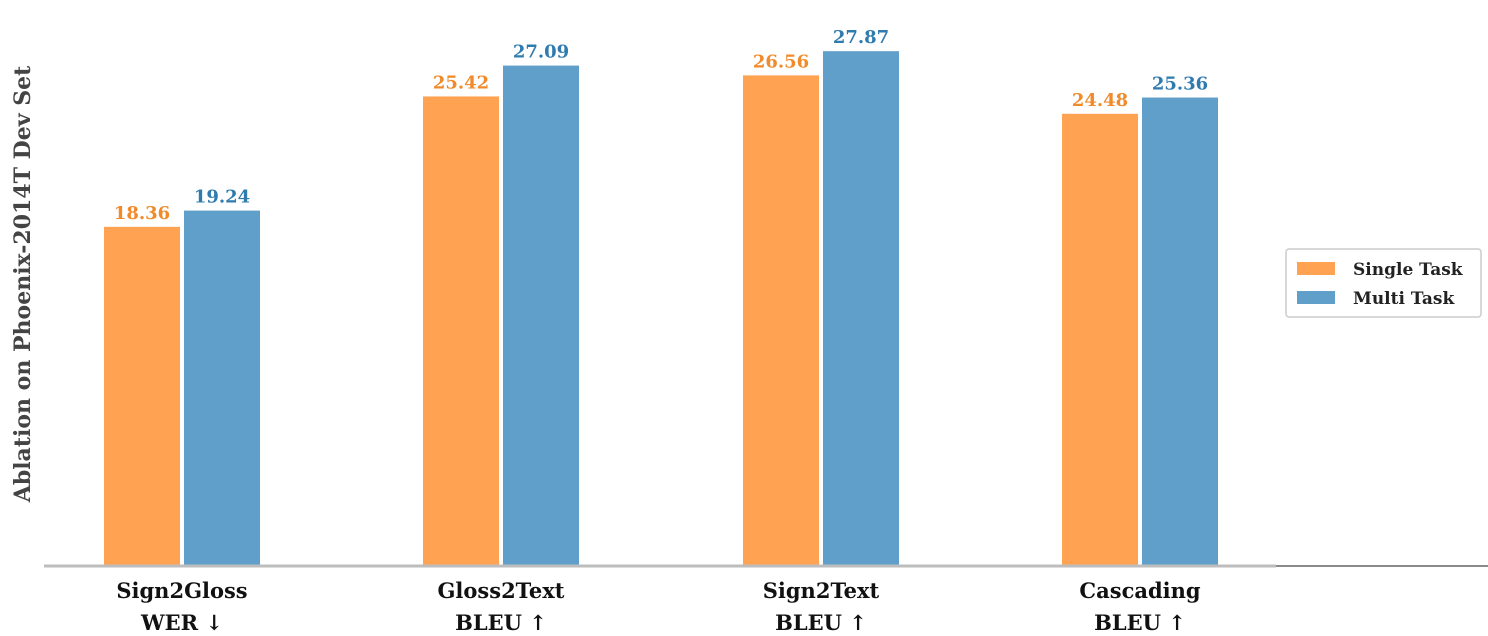 The height and width of the screenshot is (636, 1488). I want to click on value-label-cascading-multi-task: 25.36, so click(1180, 84).